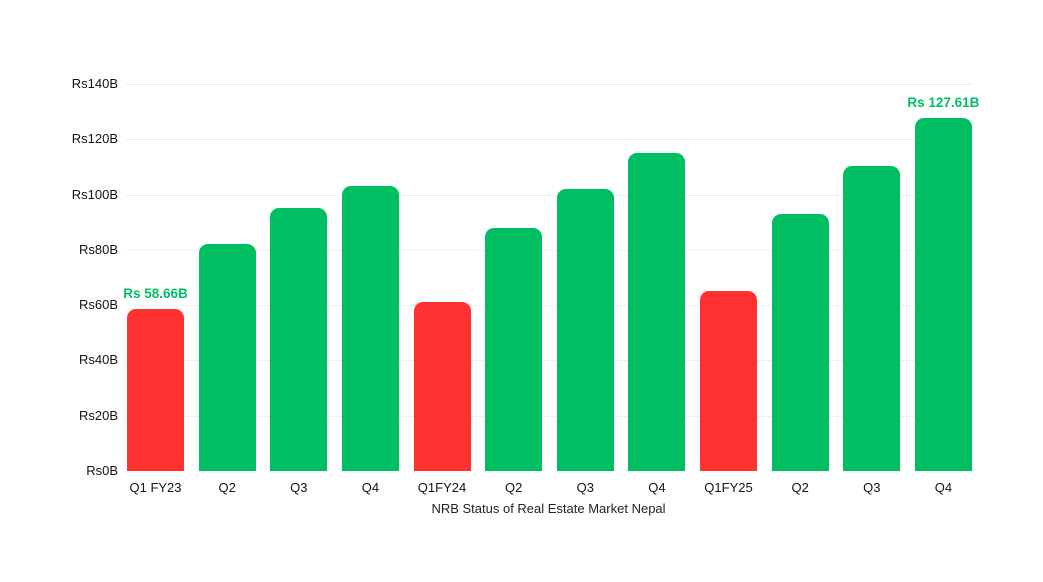  What do you see at coordinates (728, 487) in the screenshot?
I see `x-axis-label: Q1FY25` at bounding box center [728, 487].